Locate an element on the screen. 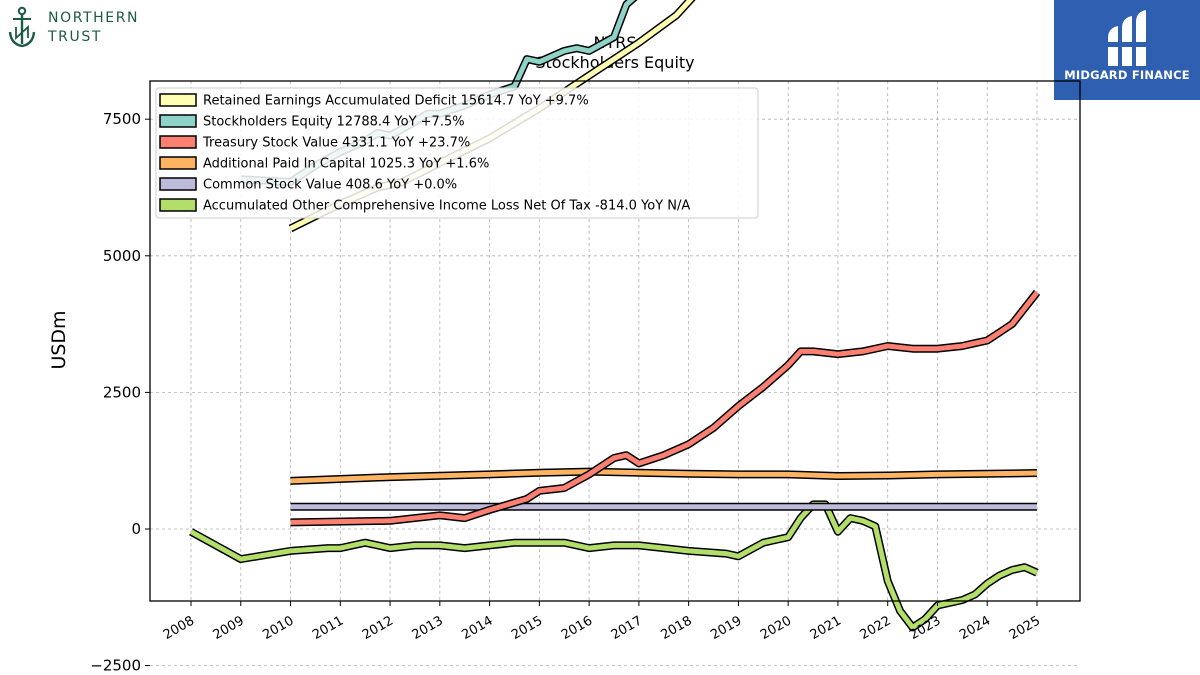 The image size is (1200, 675). logo-line1: NORTHERN is located at coordinates (94, 18).